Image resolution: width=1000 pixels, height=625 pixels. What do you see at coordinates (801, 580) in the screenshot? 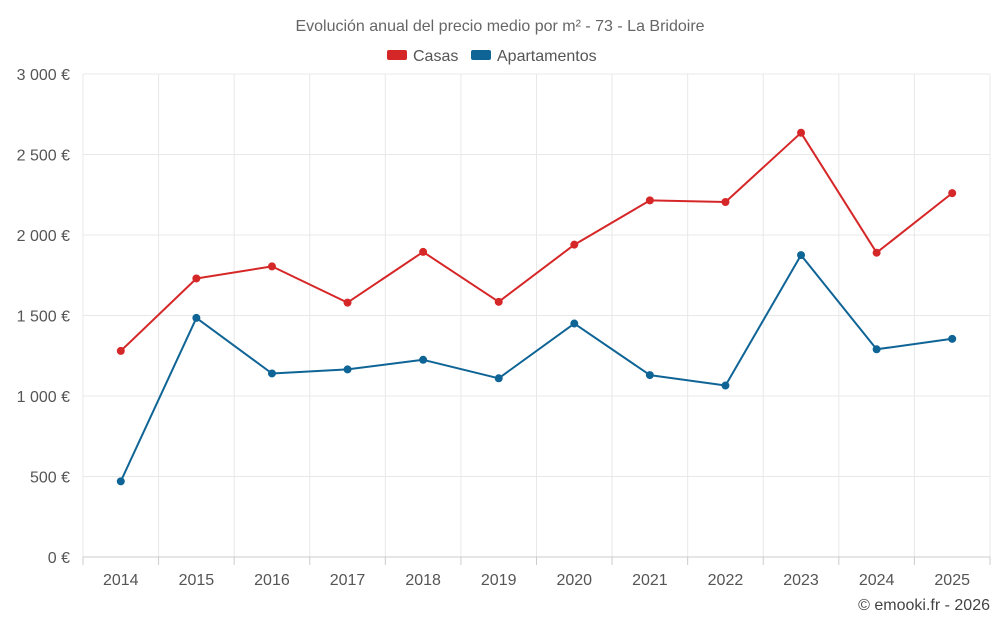
I see `x-tick-label: 2023` at bounding box center [801, 580].